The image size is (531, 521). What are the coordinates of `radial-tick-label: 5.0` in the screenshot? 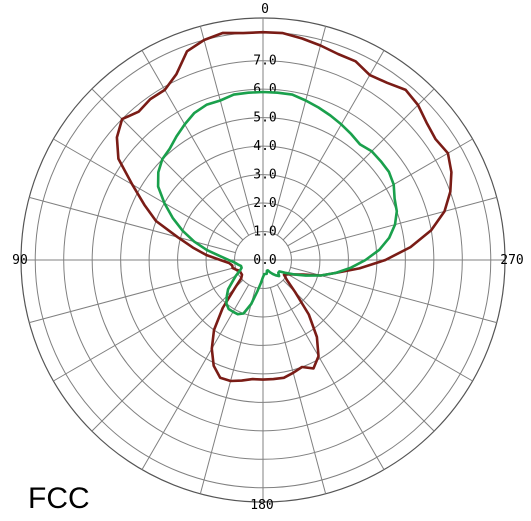 It's located at (264, 118).